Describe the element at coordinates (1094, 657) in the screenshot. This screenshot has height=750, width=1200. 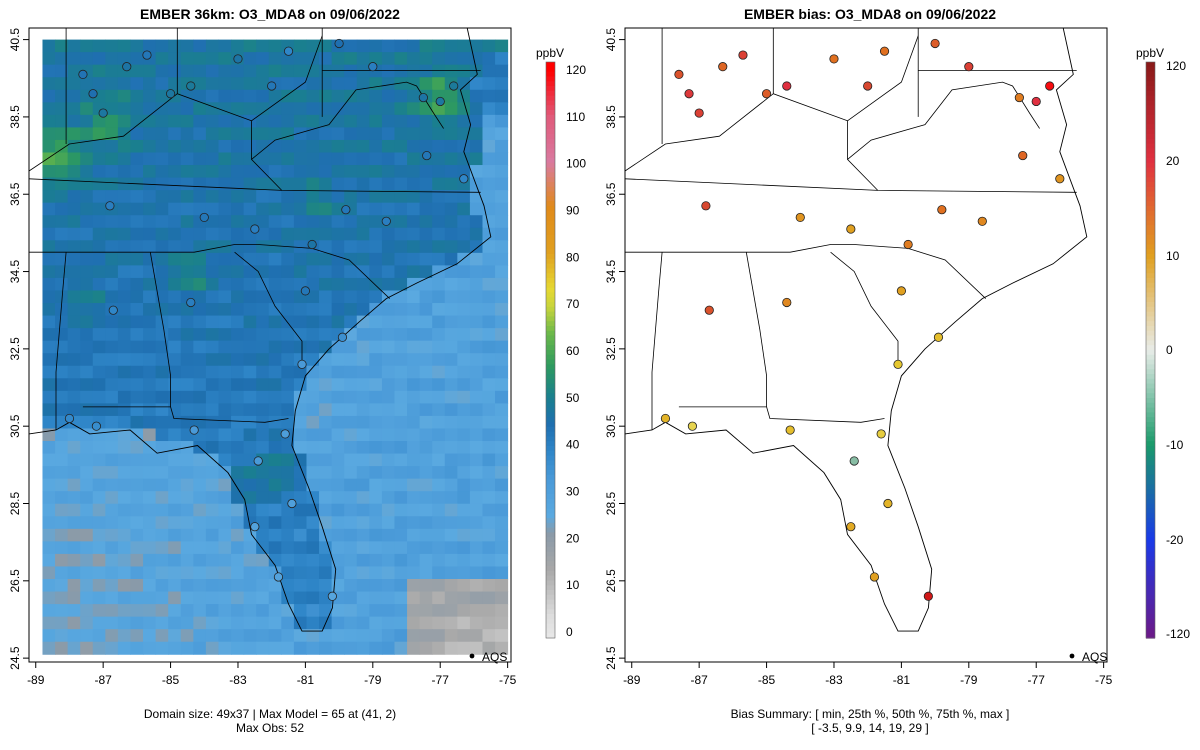
I see `legend-label-right: AQS` at that location.